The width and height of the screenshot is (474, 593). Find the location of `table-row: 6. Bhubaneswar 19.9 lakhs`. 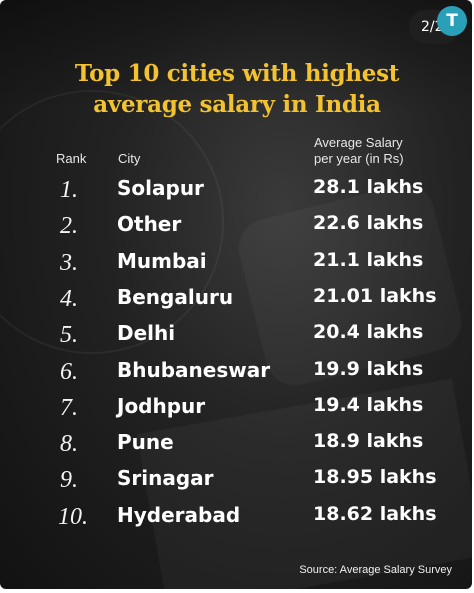

table-row: 6. Bhubaneswar 19.9 lakhs is located at coordinates (236, 373).